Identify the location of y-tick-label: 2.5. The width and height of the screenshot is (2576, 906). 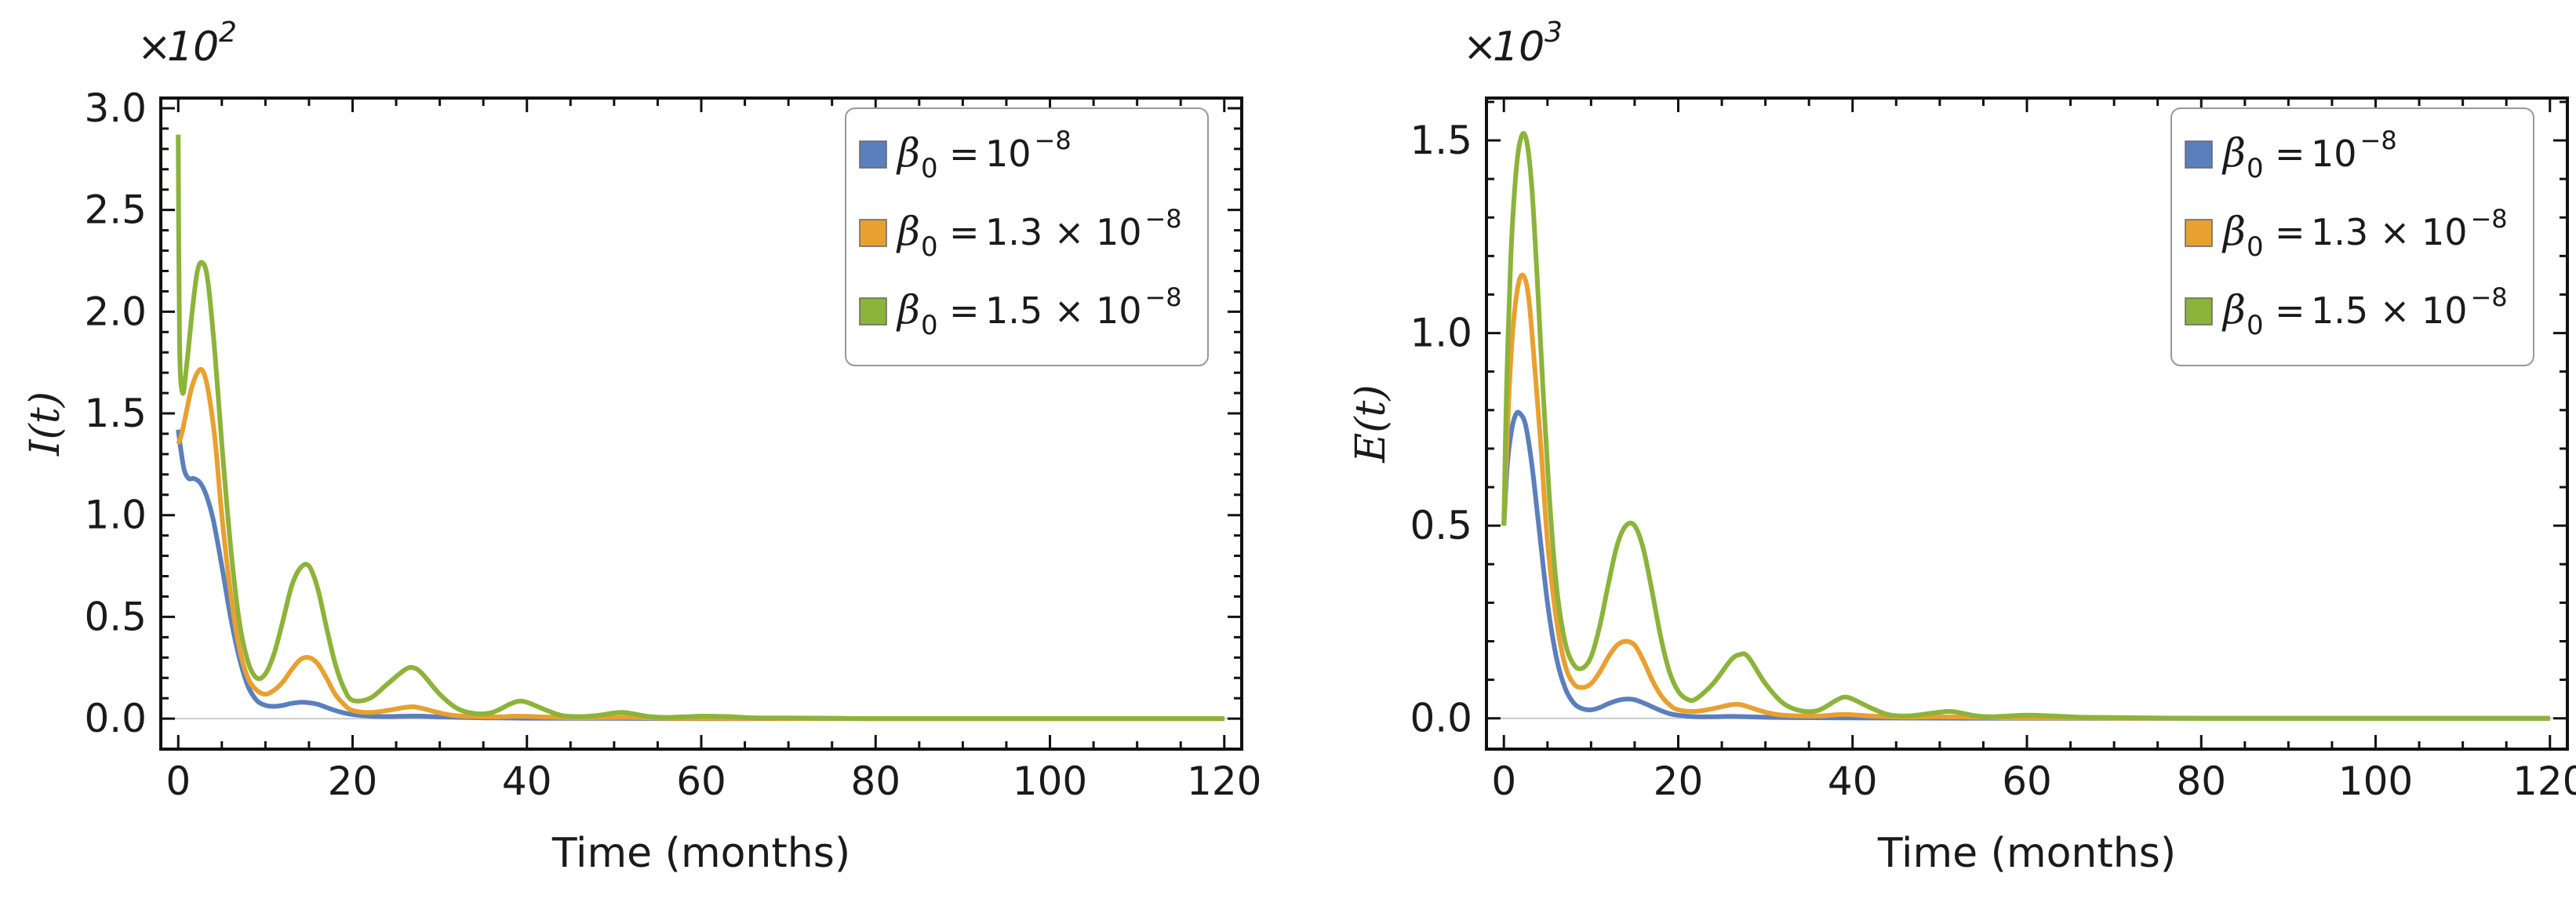
(115, 210).